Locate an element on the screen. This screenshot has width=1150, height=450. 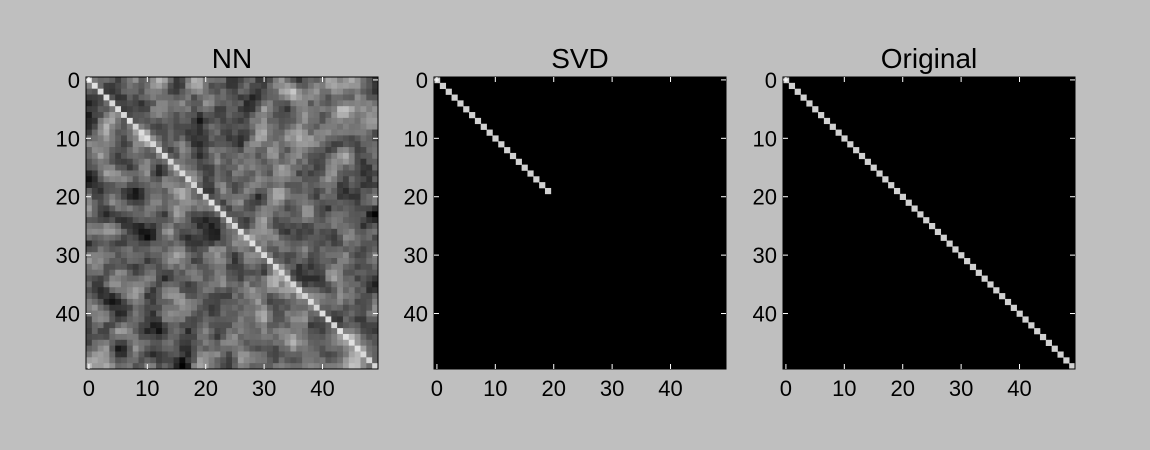
x-tick-label: 30 is located at coordinates (264, 388).